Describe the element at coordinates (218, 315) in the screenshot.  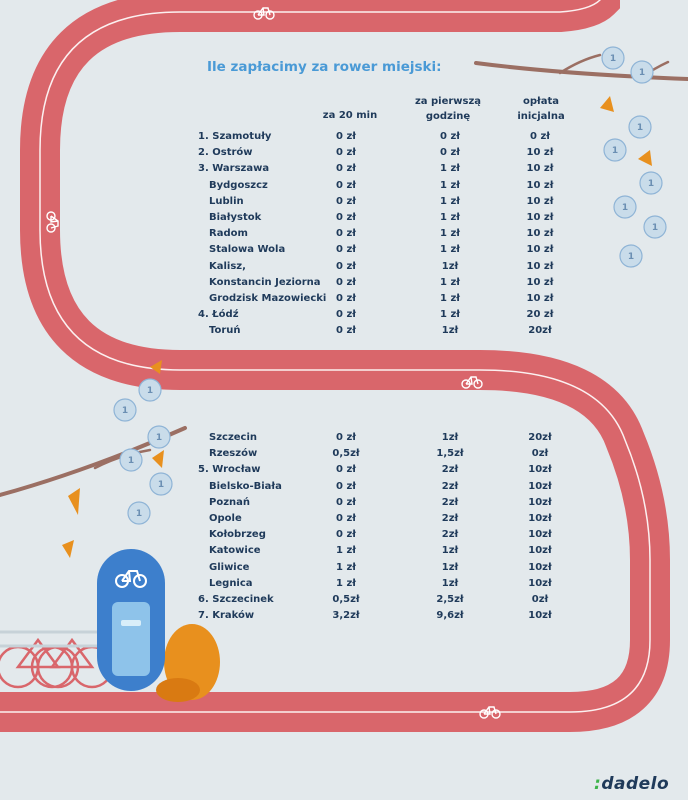
I see `city-name: 4. Łódź` at that location.